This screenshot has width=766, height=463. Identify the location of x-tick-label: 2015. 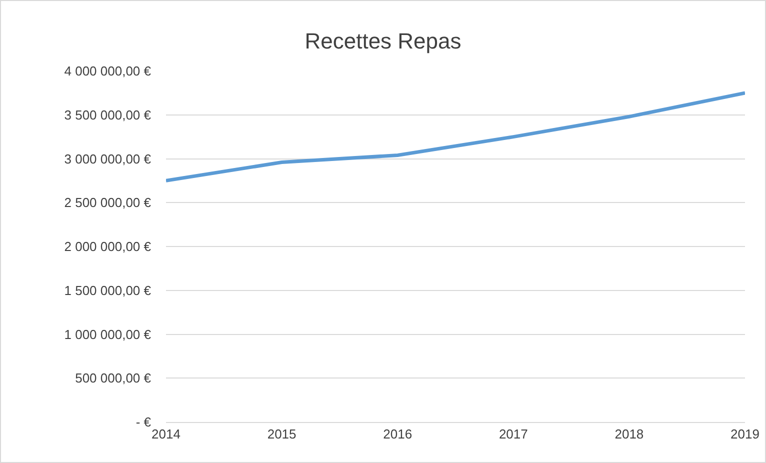
(281, 434).